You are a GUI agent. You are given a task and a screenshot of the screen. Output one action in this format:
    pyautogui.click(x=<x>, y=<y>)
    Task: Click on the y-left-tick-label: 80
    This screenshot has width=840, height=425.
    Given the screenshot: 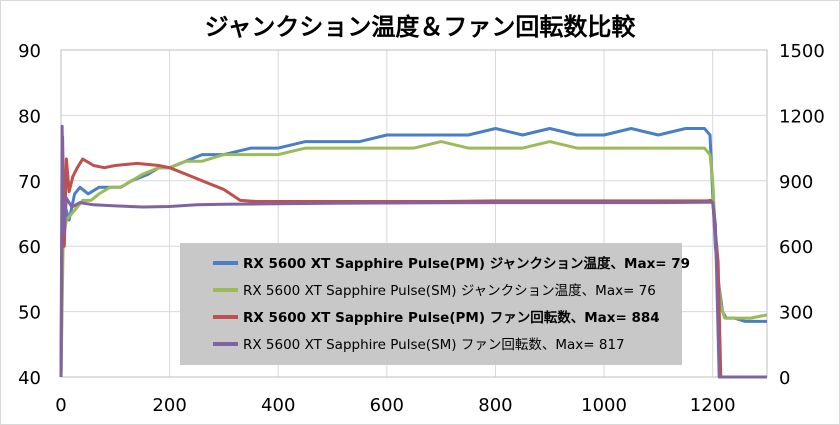 What is the action you would take?
    pyautogui.click(x=29, y=116)
    